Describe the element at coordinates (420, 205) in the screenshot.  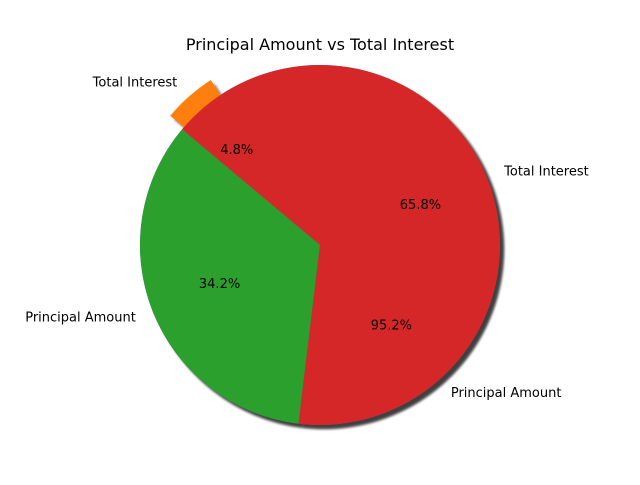
I see `percent-label-total-interest: 65.8%` at that location.